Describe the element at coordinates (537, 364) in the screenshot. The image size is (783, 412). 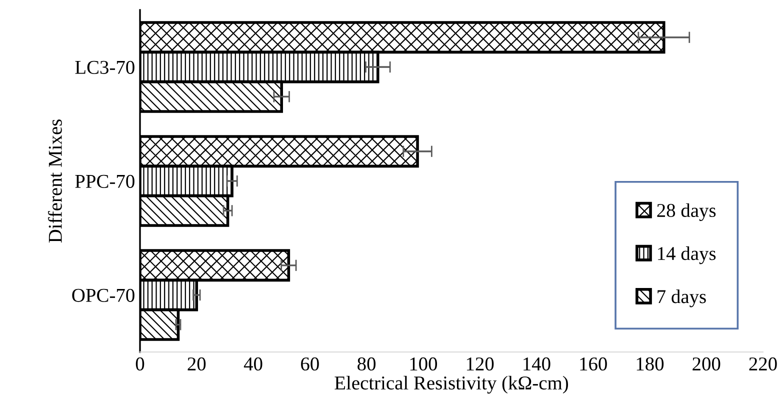
I see `x-tick-label: 140` at that location.